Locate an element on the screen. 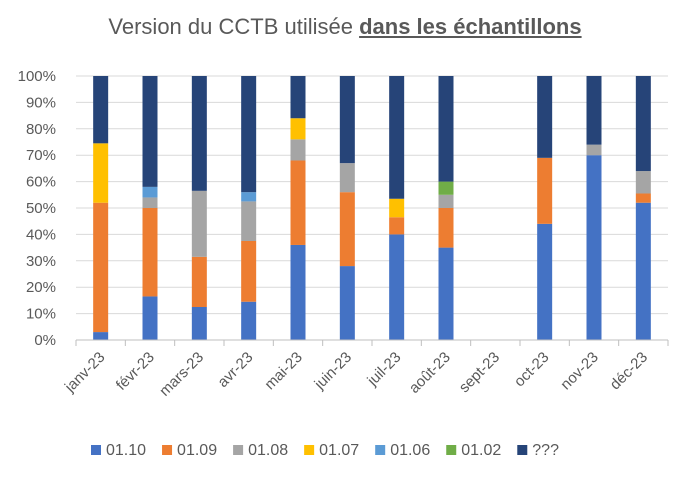 The image size is (690, 481). legend-label: 01.07 is located at coordinates (339, 450).